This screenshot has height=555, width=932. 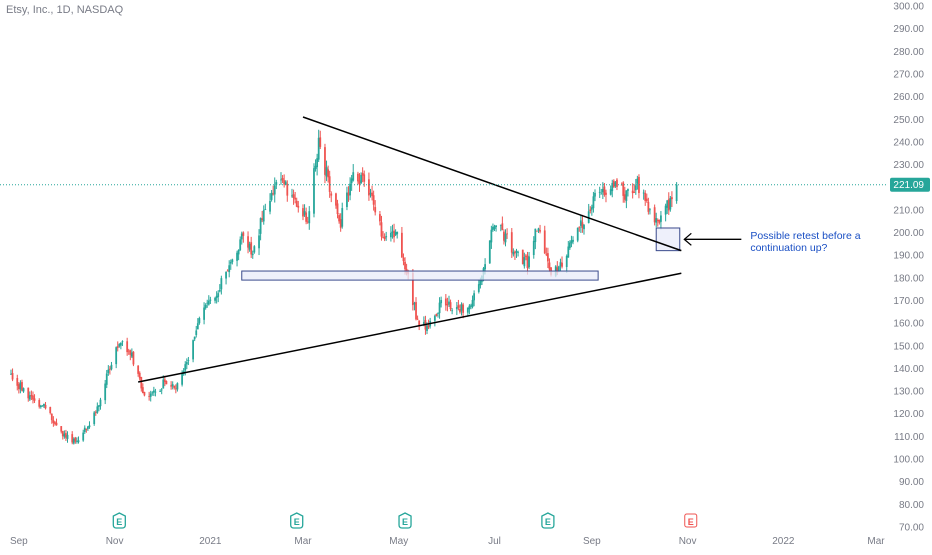 I want to click on time-tick-label: Mar, so click(x=303, y=541).